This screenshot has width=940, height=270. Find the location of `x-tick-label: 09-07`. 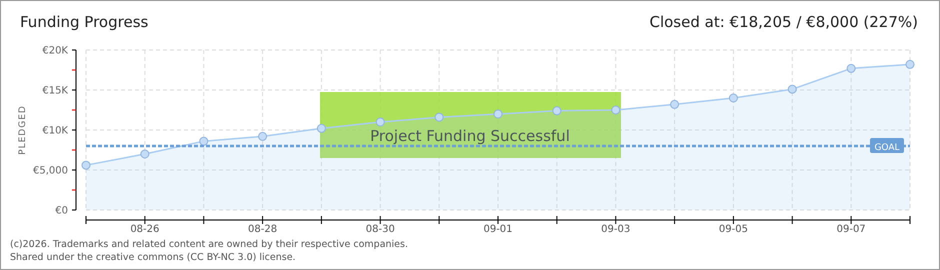

x-tick-label: 09-07 is located at coordinates (851, 229).